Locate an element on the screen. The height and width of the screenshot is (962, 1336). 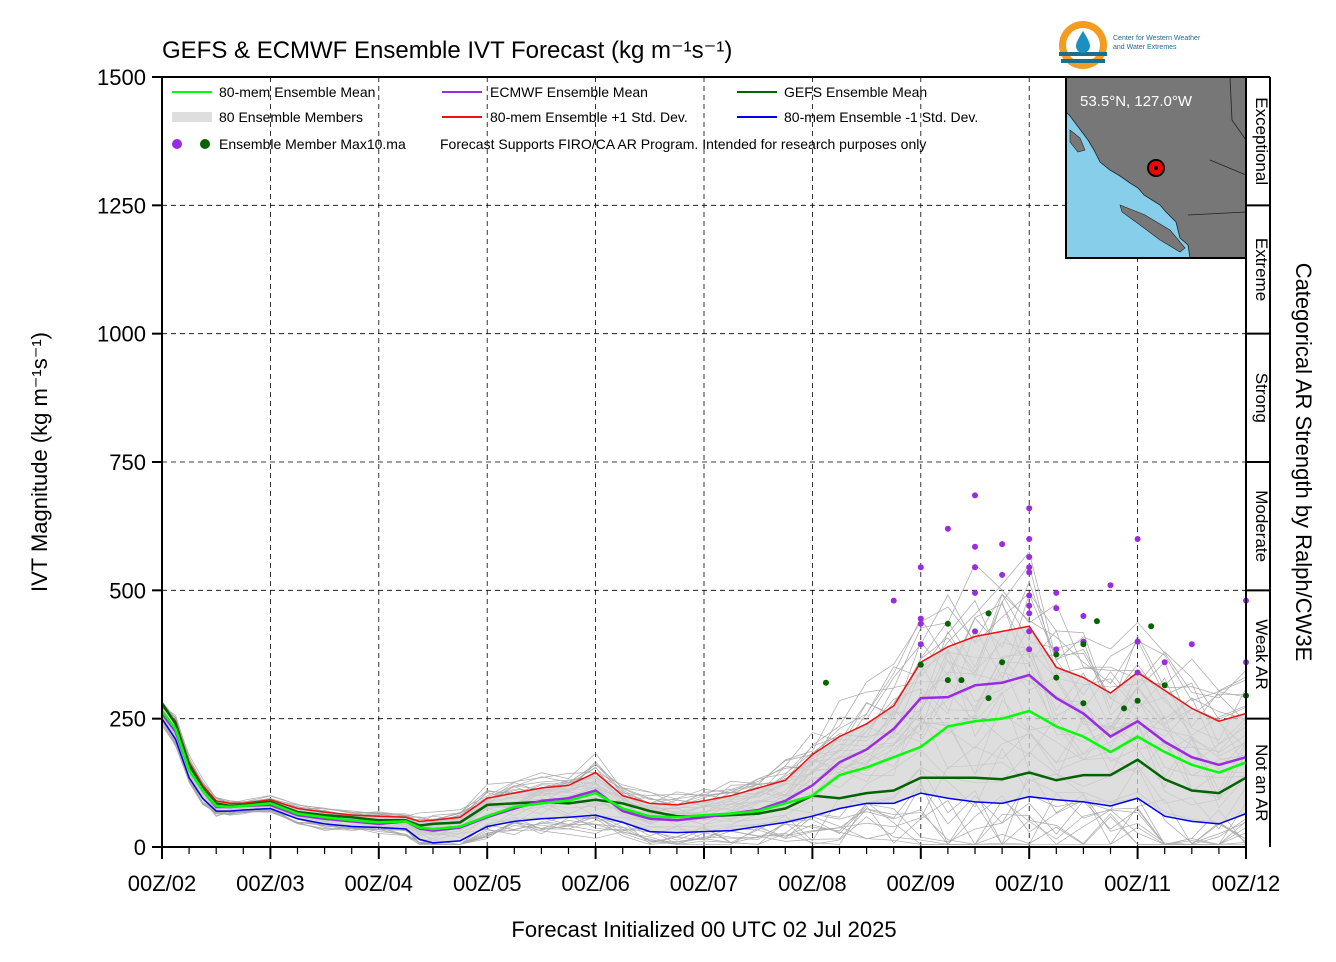
series-line-mean80 is located at coordinates (704, 770).